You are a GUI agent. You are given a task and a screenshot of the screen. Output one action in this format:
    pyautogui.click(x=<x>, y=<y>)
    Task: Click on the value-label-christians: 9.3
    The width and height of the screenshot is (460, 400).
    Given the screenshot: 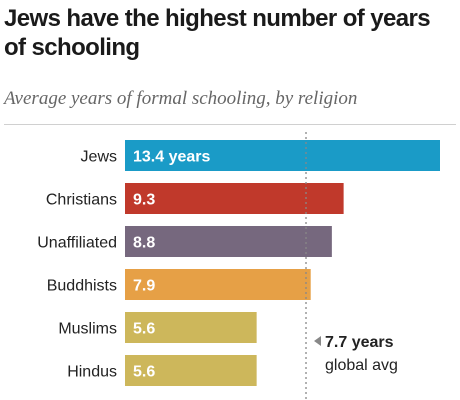 What is the action you would take?
    pyautogui.click(x=144, y=200)
    